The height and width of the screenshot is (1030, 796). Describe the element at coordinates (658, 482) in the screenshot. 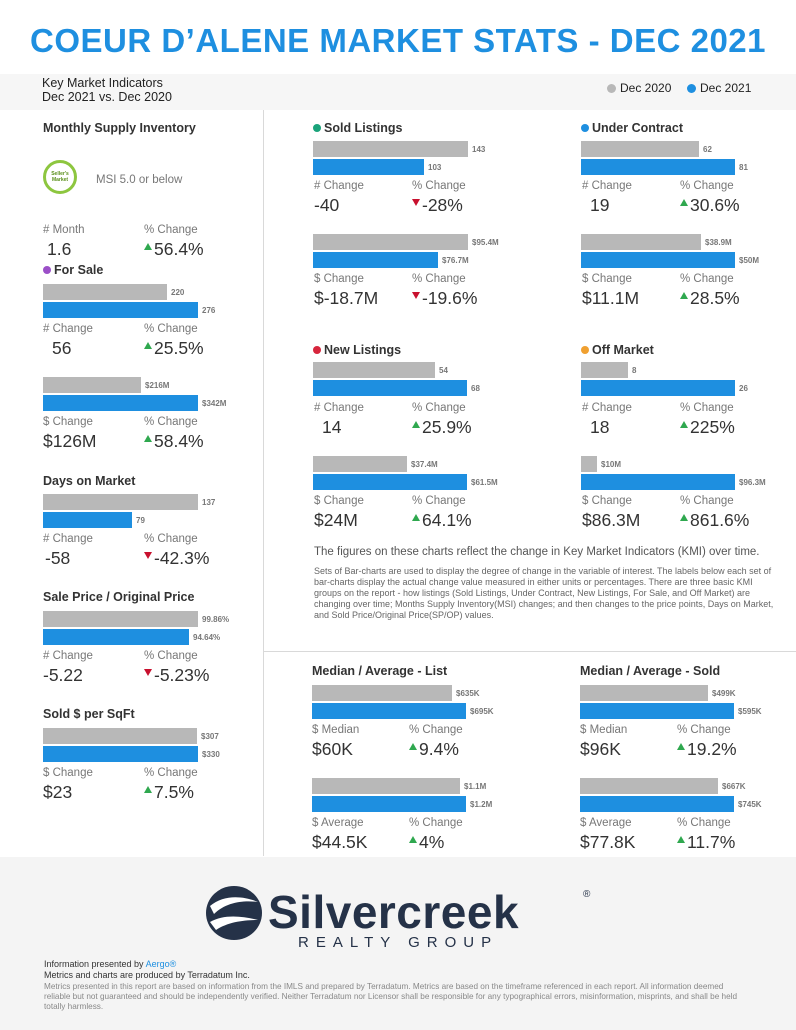

I see `off-dollar-bar-2021` at that location.